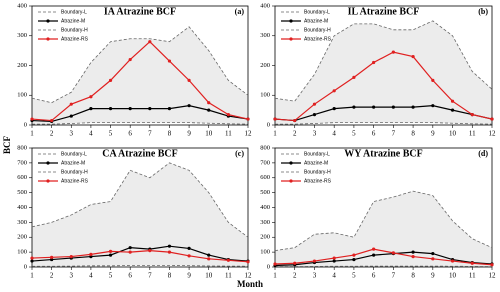 The image size is (500, 292). I want to click on x-tick-label: 6, so click(130, 276).